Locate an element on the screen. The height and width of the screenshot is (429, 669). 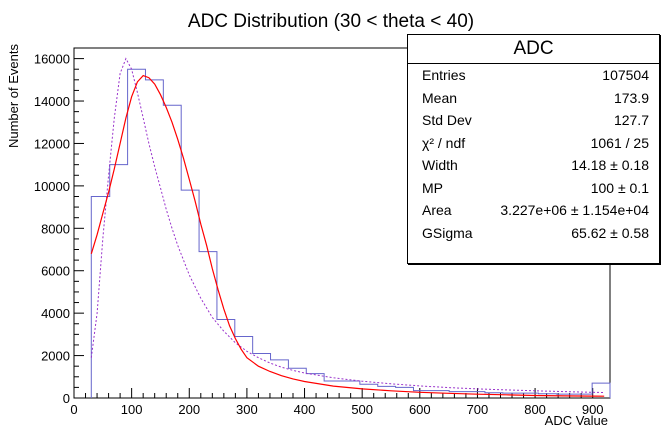
y-axis: 0 2000 4000 6000 8000 10000 12000 14000 16000 is located at coordinates (59, 229).